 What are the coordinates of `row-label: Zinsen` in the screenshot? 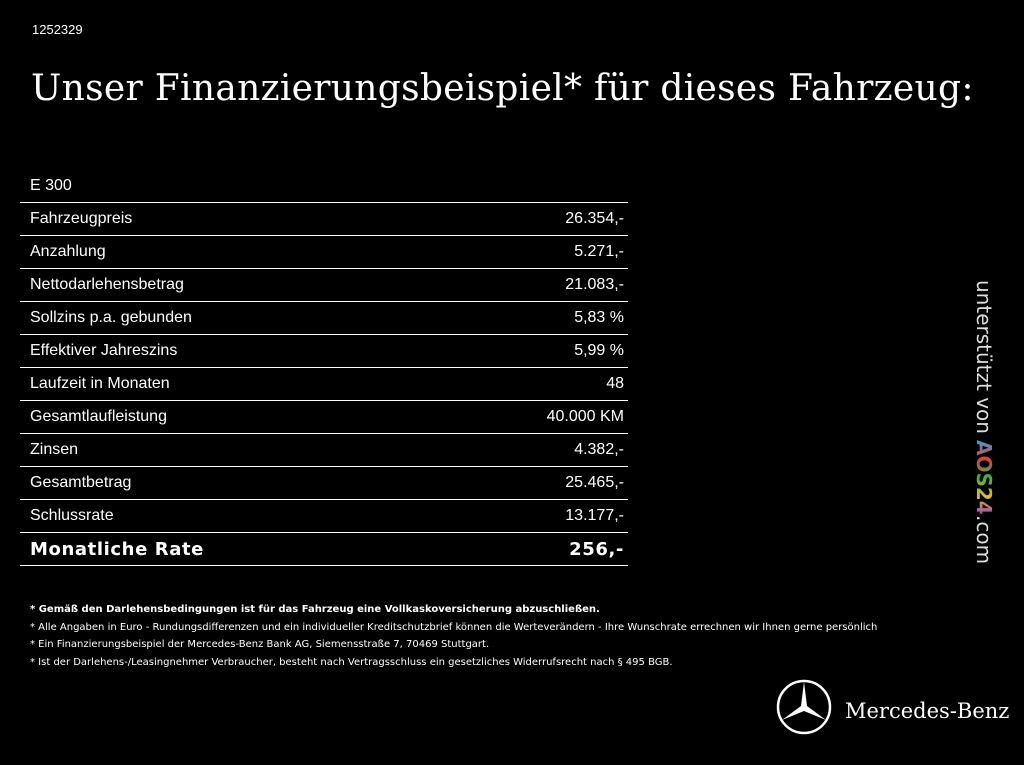 It's located at (54, 449).